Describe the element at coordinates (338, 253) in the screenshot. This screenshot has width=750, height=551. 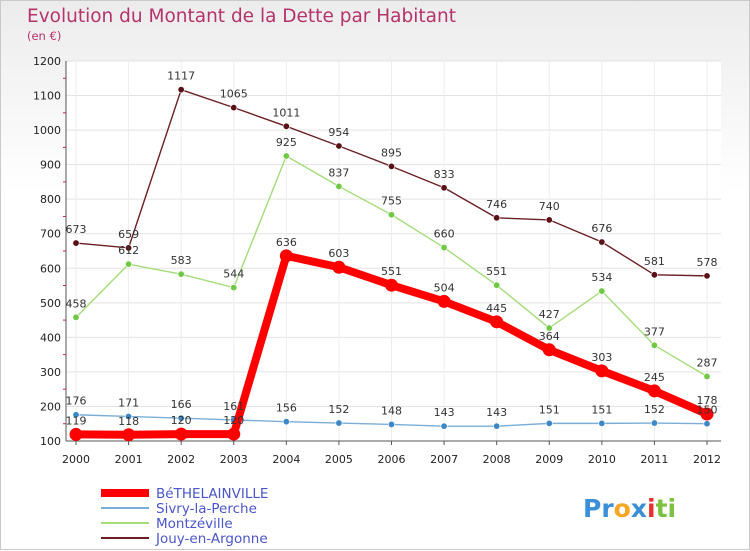
I see `data-label-bethelainville: 603` at that location.